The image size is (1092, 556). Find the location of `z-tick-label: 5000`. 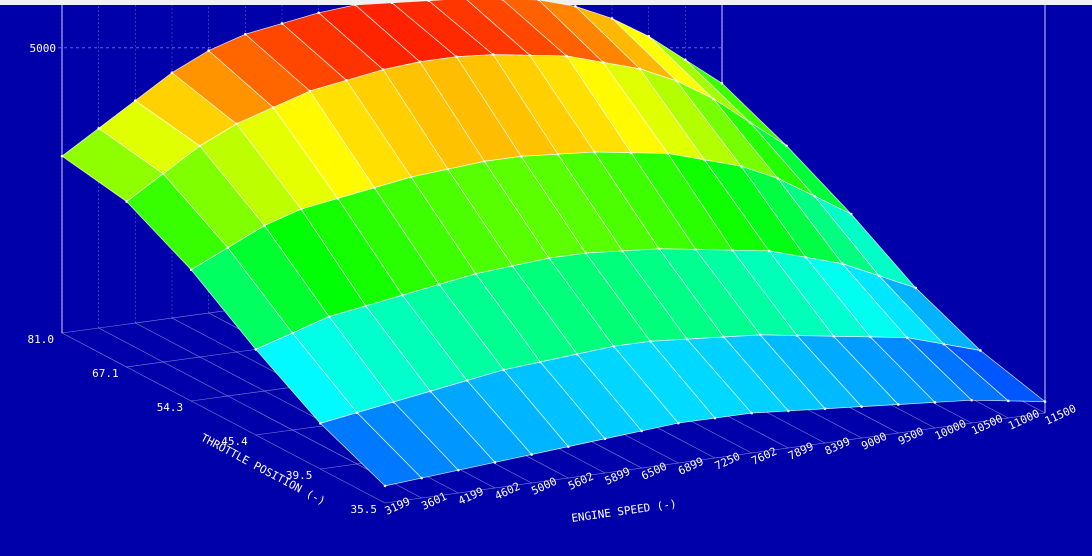

z-tick-label: 5000 is located at coordinates (43, 48).